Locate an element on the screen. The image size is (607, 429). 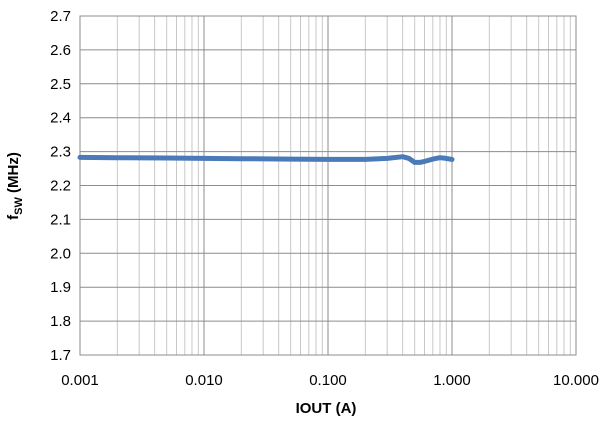
x-tick-label: 1.000 is located at coordinates (452, 380).